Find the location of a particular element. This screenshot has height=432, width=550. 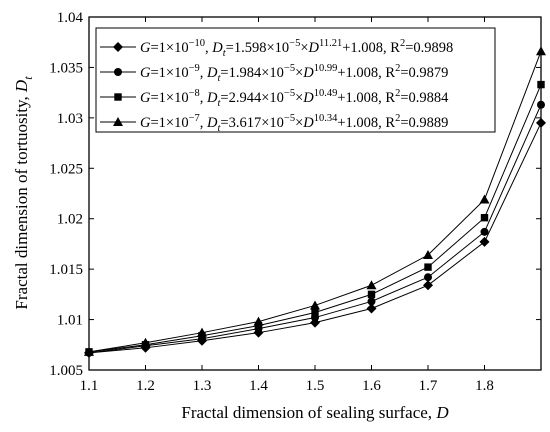

y-tick-label: 1.04 is located at coordinates (70, 18).